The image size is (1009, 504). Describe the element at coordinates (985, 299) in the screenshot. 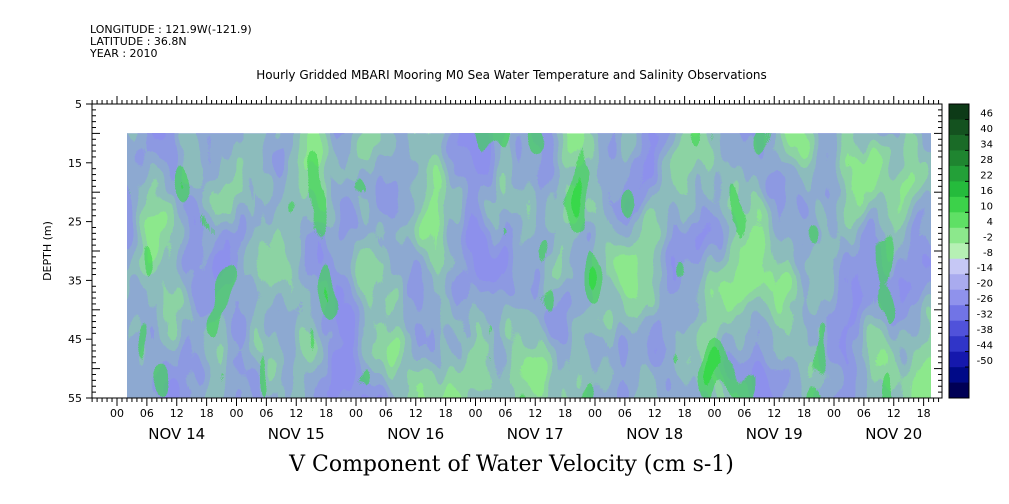

I see `colorbar-label: -26` at that location.